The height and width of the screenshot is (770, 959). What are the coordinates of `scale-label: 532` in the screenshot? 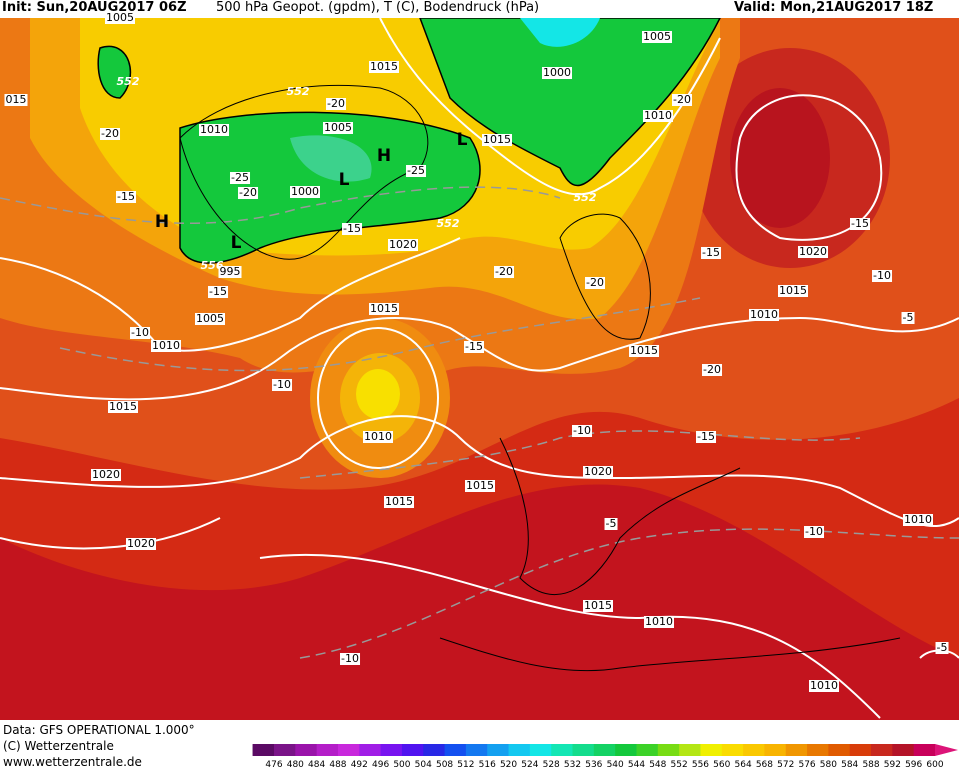 It's located at (572, 765).